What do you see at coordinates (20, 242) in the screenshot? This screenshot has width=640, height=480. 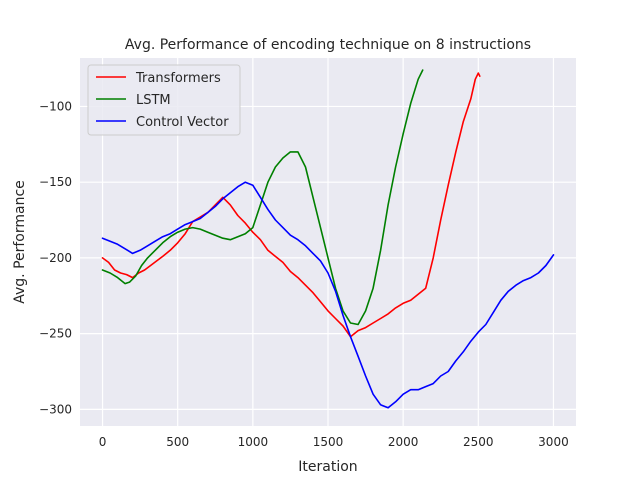 I see `y-axis-label: Avg. Performance` at bounding box center [20, 242].